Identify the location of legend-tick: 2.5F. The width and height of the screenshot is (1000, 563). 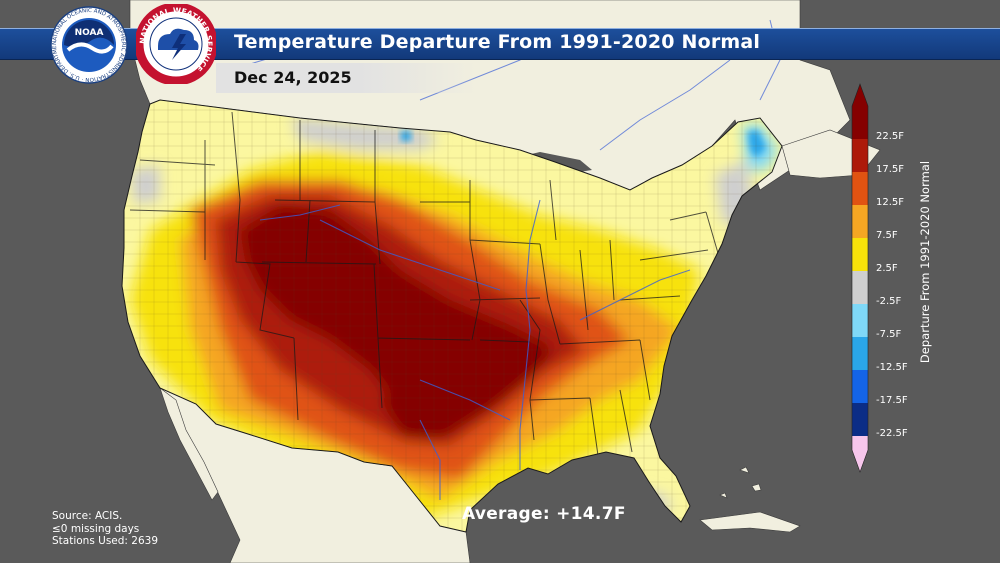
(887, 268).